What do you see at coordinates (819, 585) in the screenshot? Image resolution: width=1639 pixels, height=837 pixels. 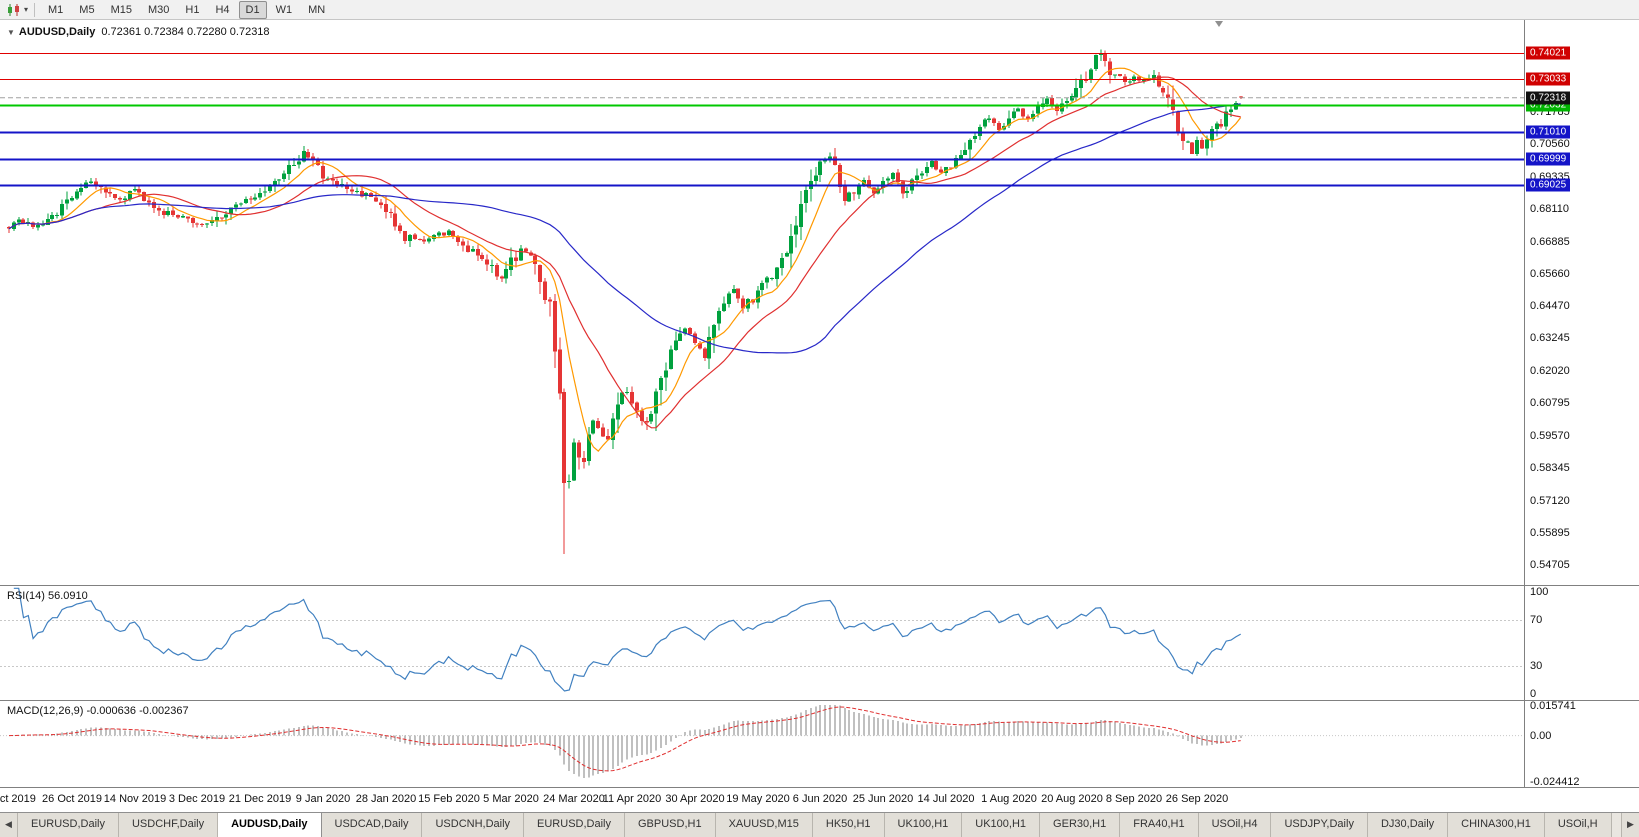 I see `panel-separator-rsi` at bounding box center [819, 585].